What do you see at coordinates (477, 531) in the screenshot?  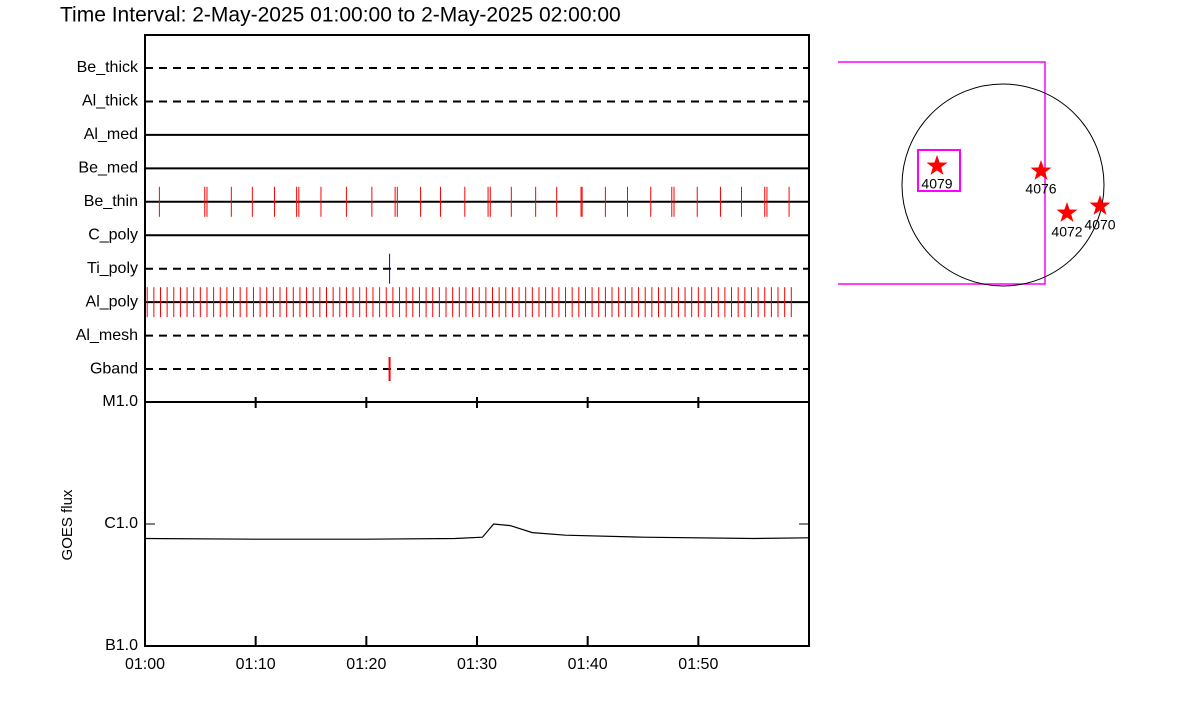 I see `goes-curve` at bounding box center [477, 531].